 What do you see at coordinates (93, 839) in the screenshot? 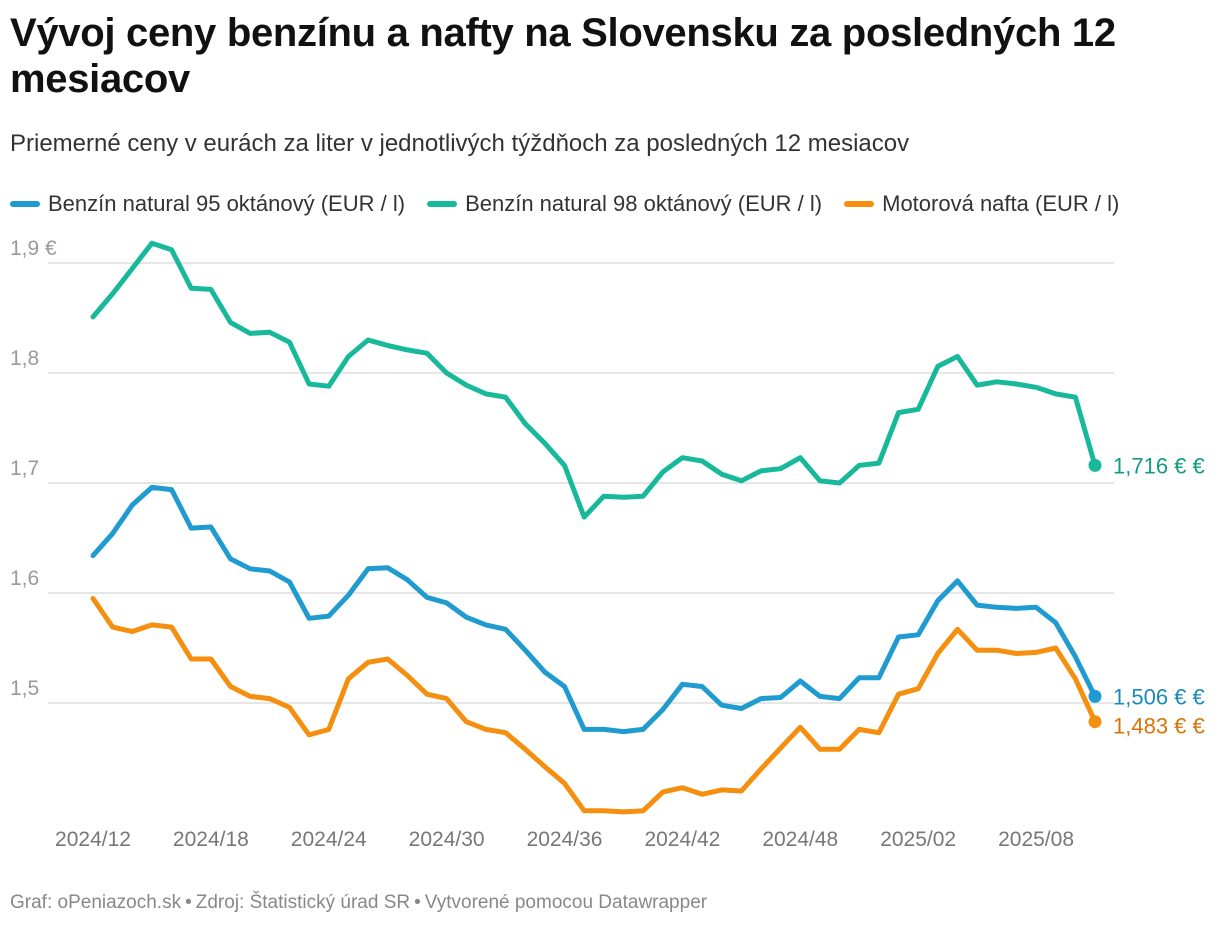
I see `x-tick-label: 2024/12` at bounding box center [93, 839].